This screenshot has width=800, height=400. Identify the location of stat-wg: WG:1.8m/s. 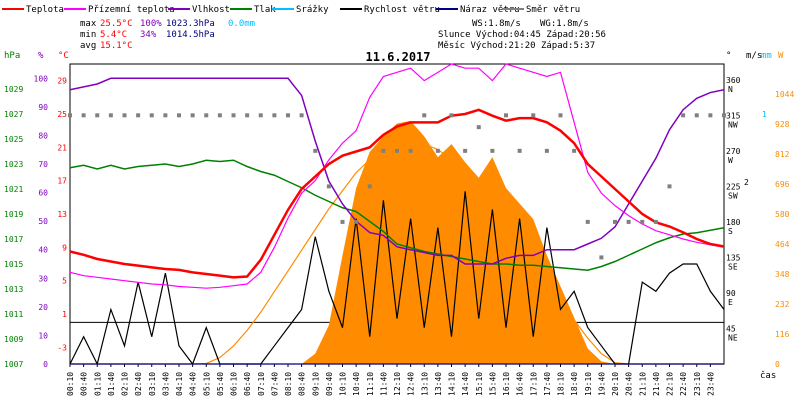
(564, 24).